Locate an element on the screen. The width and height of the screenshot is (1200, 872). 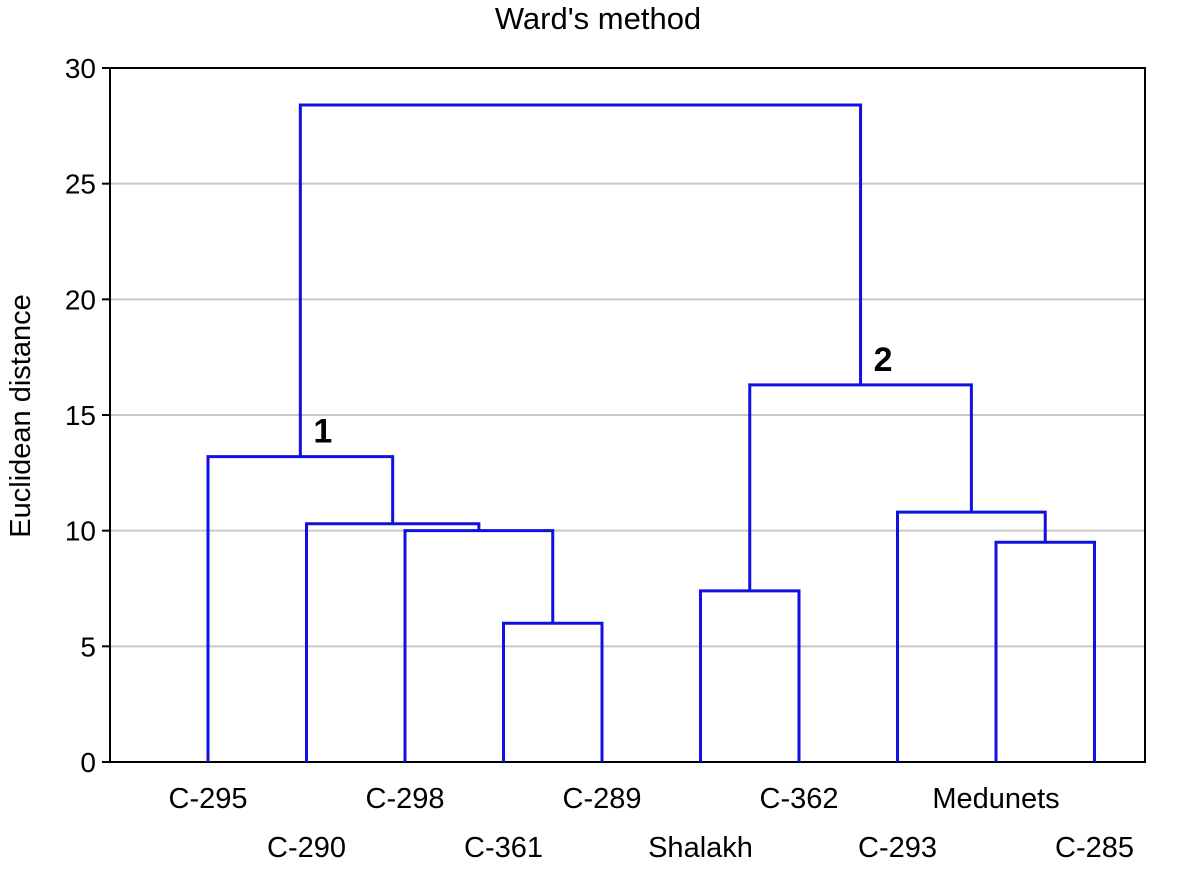
y-tick-label: 0 is located at coordinates (88, 762).